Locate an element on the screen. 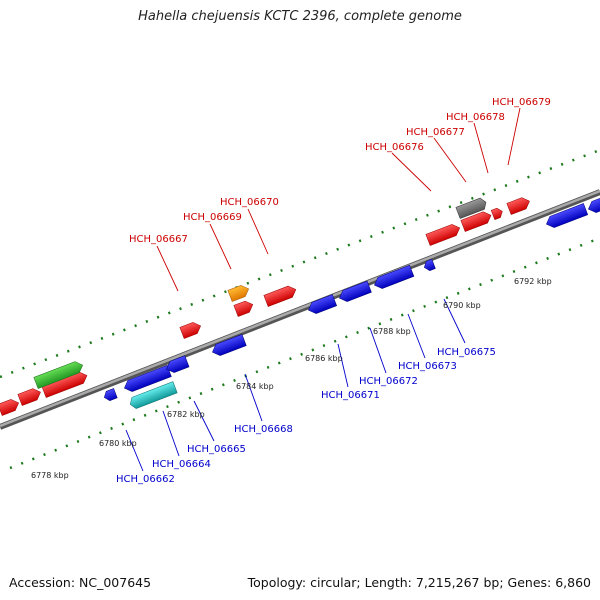 The width and height of the screenshot is (600, 600). gene-label-hch-06679: HCH_06679 is located at coordinates (521, 102).